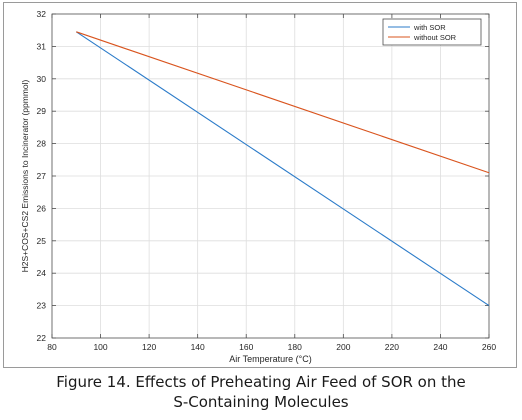  Describe the element at coordinates (198, 347) in the screenshot. I see `x-tick-label: 140` at that location.